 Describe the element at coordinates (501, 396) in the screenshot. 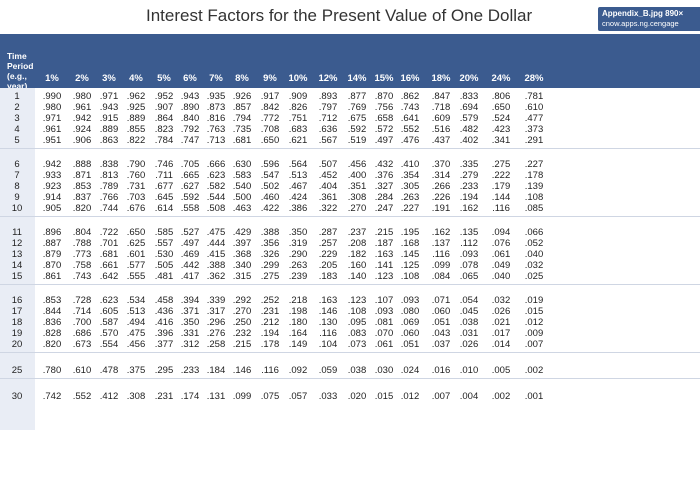

I see `factor-cell: .002` at that location.